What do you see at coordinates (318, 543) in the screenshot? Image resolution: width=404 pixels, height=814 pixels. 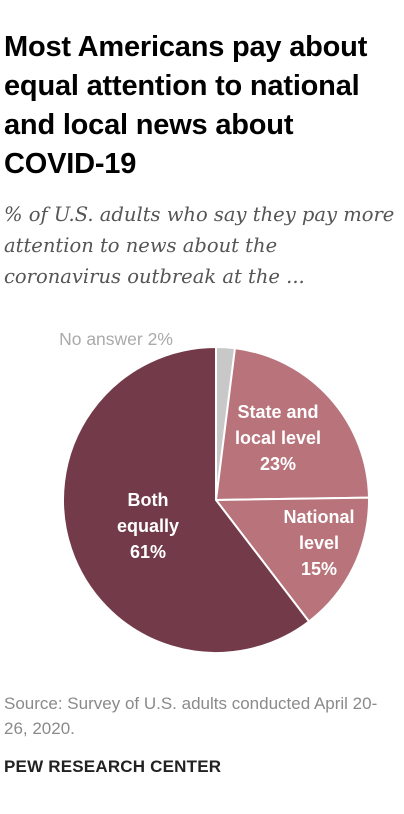 I see `pie-label-national-level: National level 15%` at bounding box center [318, 543].